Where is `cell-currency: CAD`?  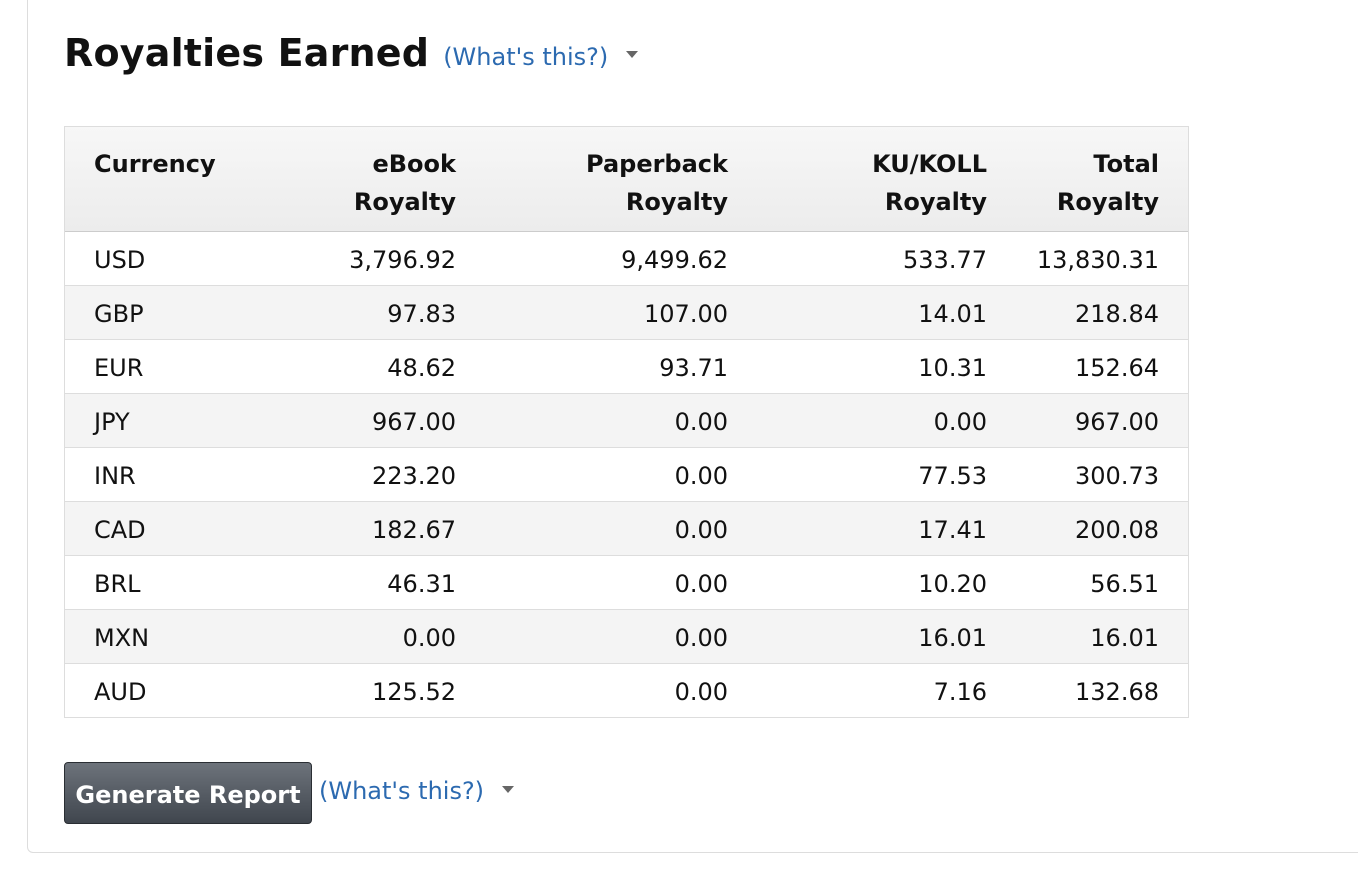
cell-currency: CAD is located at coordinates (120, 529).